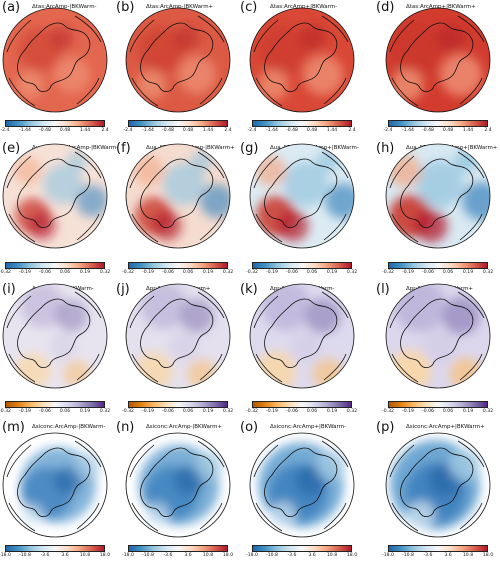 This screenshot has width=500, height=563. I want to click on panel-letter: (k), so click(249, 289).